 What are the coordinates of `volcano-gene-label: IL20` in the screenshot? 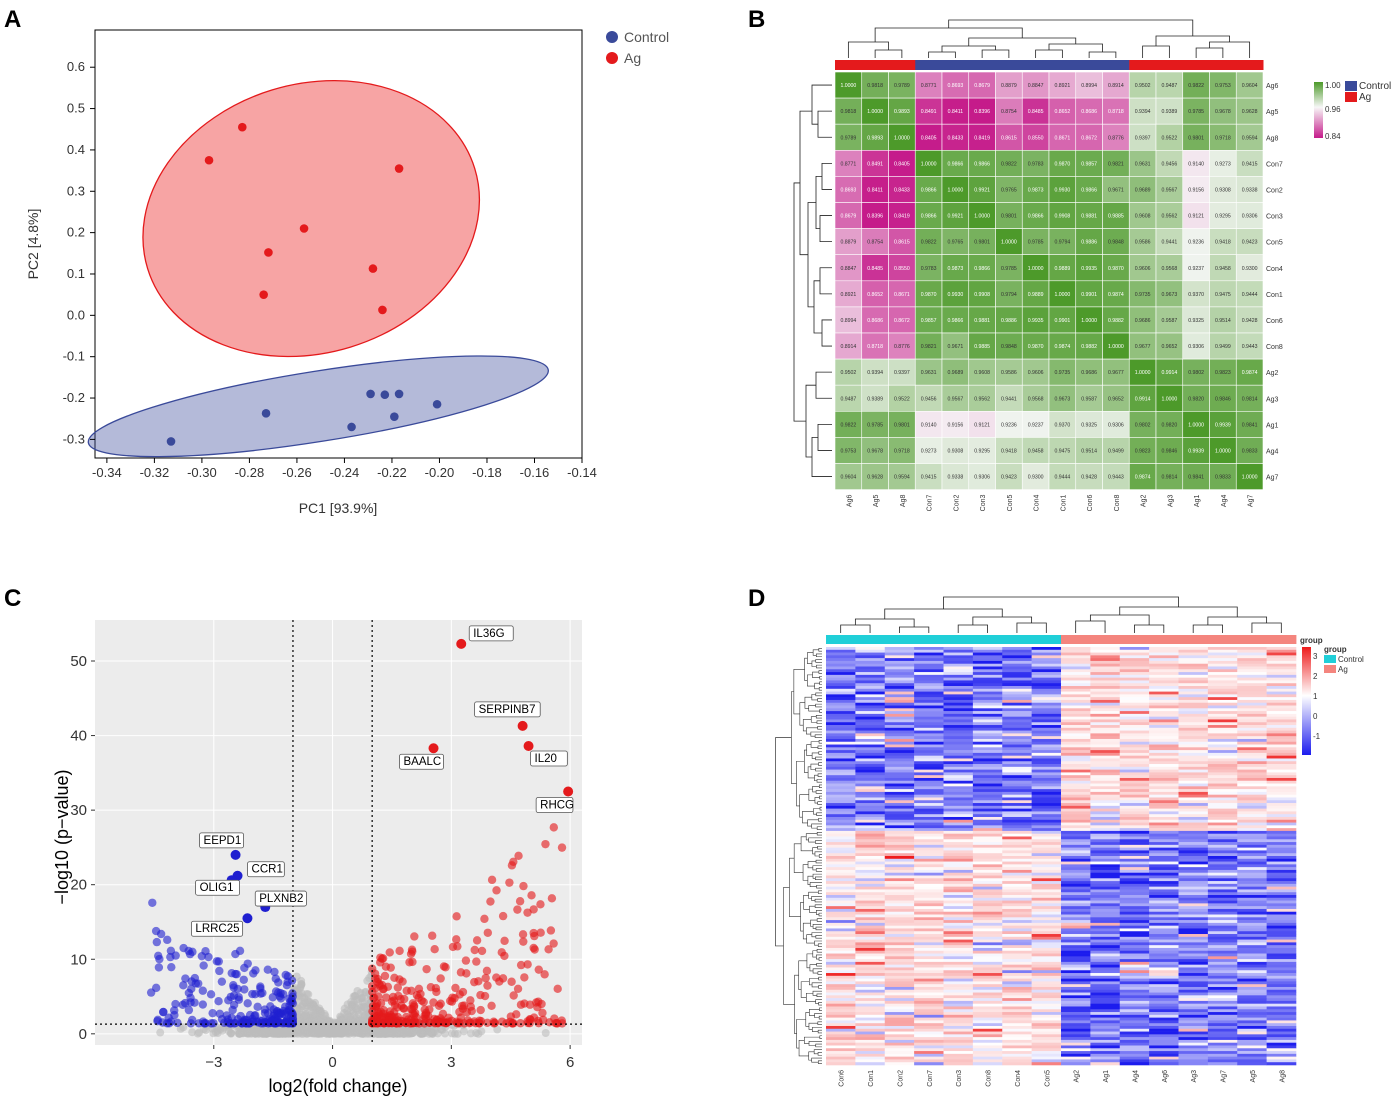 It's located at (546, 759).